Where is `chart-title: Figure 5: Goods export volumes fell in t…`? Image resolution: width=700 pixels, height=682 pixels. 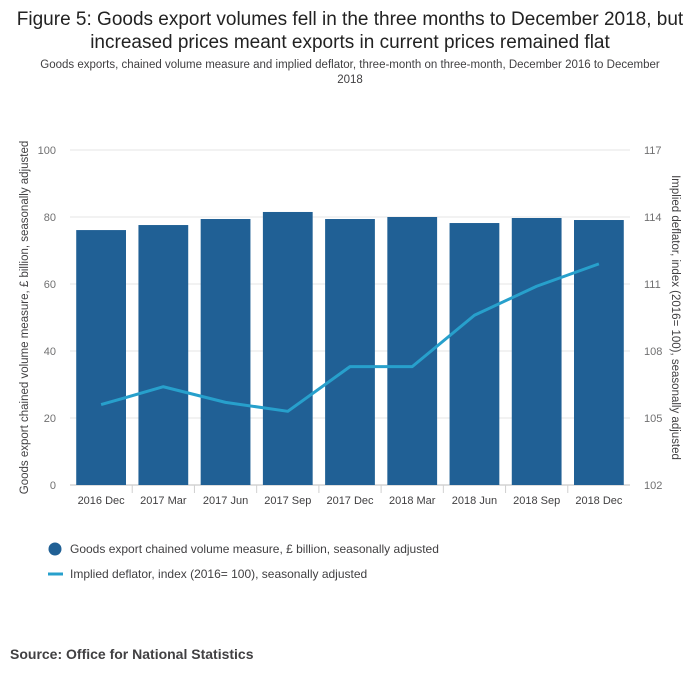
chart-title: Figure 5: Goods export volumes fell in t… is located at coordinates (350, 31).